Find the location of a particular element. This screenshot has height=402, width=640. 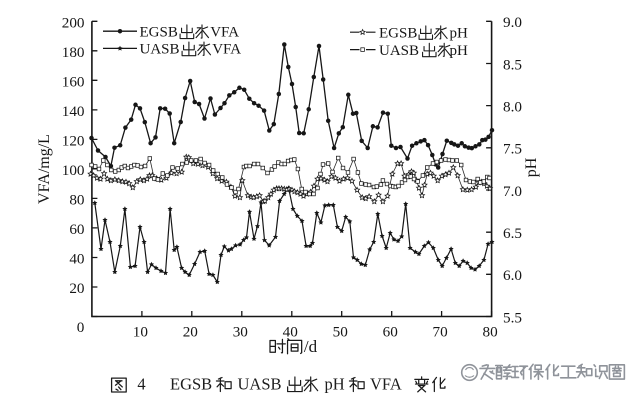

svg-text: 4 is located at coordinates (141, 384).